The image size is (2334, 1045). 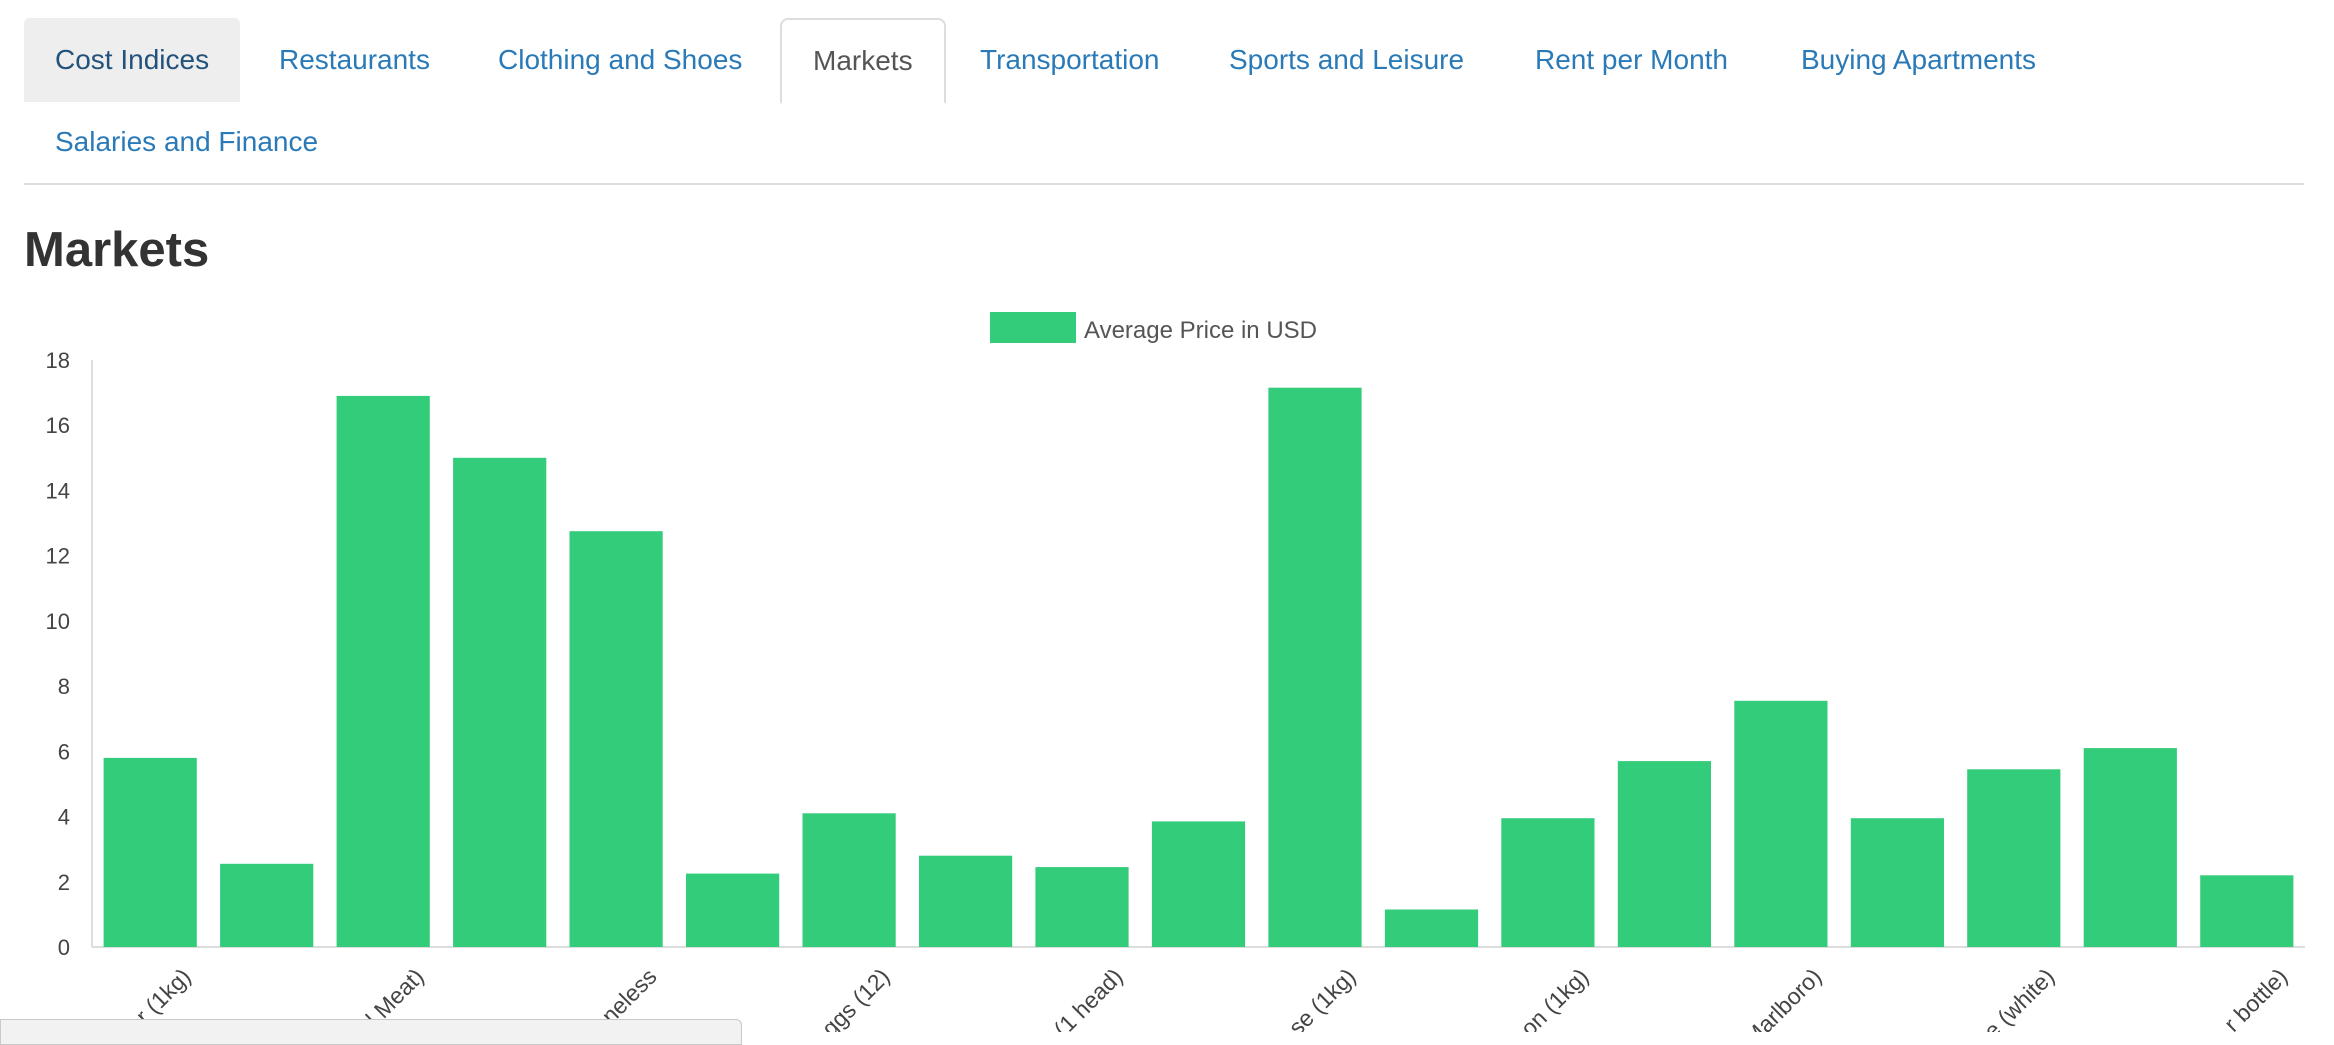 I want to click on tab-sports-and-leisure: Sports and Leisure, so click(x=1347, y=59).